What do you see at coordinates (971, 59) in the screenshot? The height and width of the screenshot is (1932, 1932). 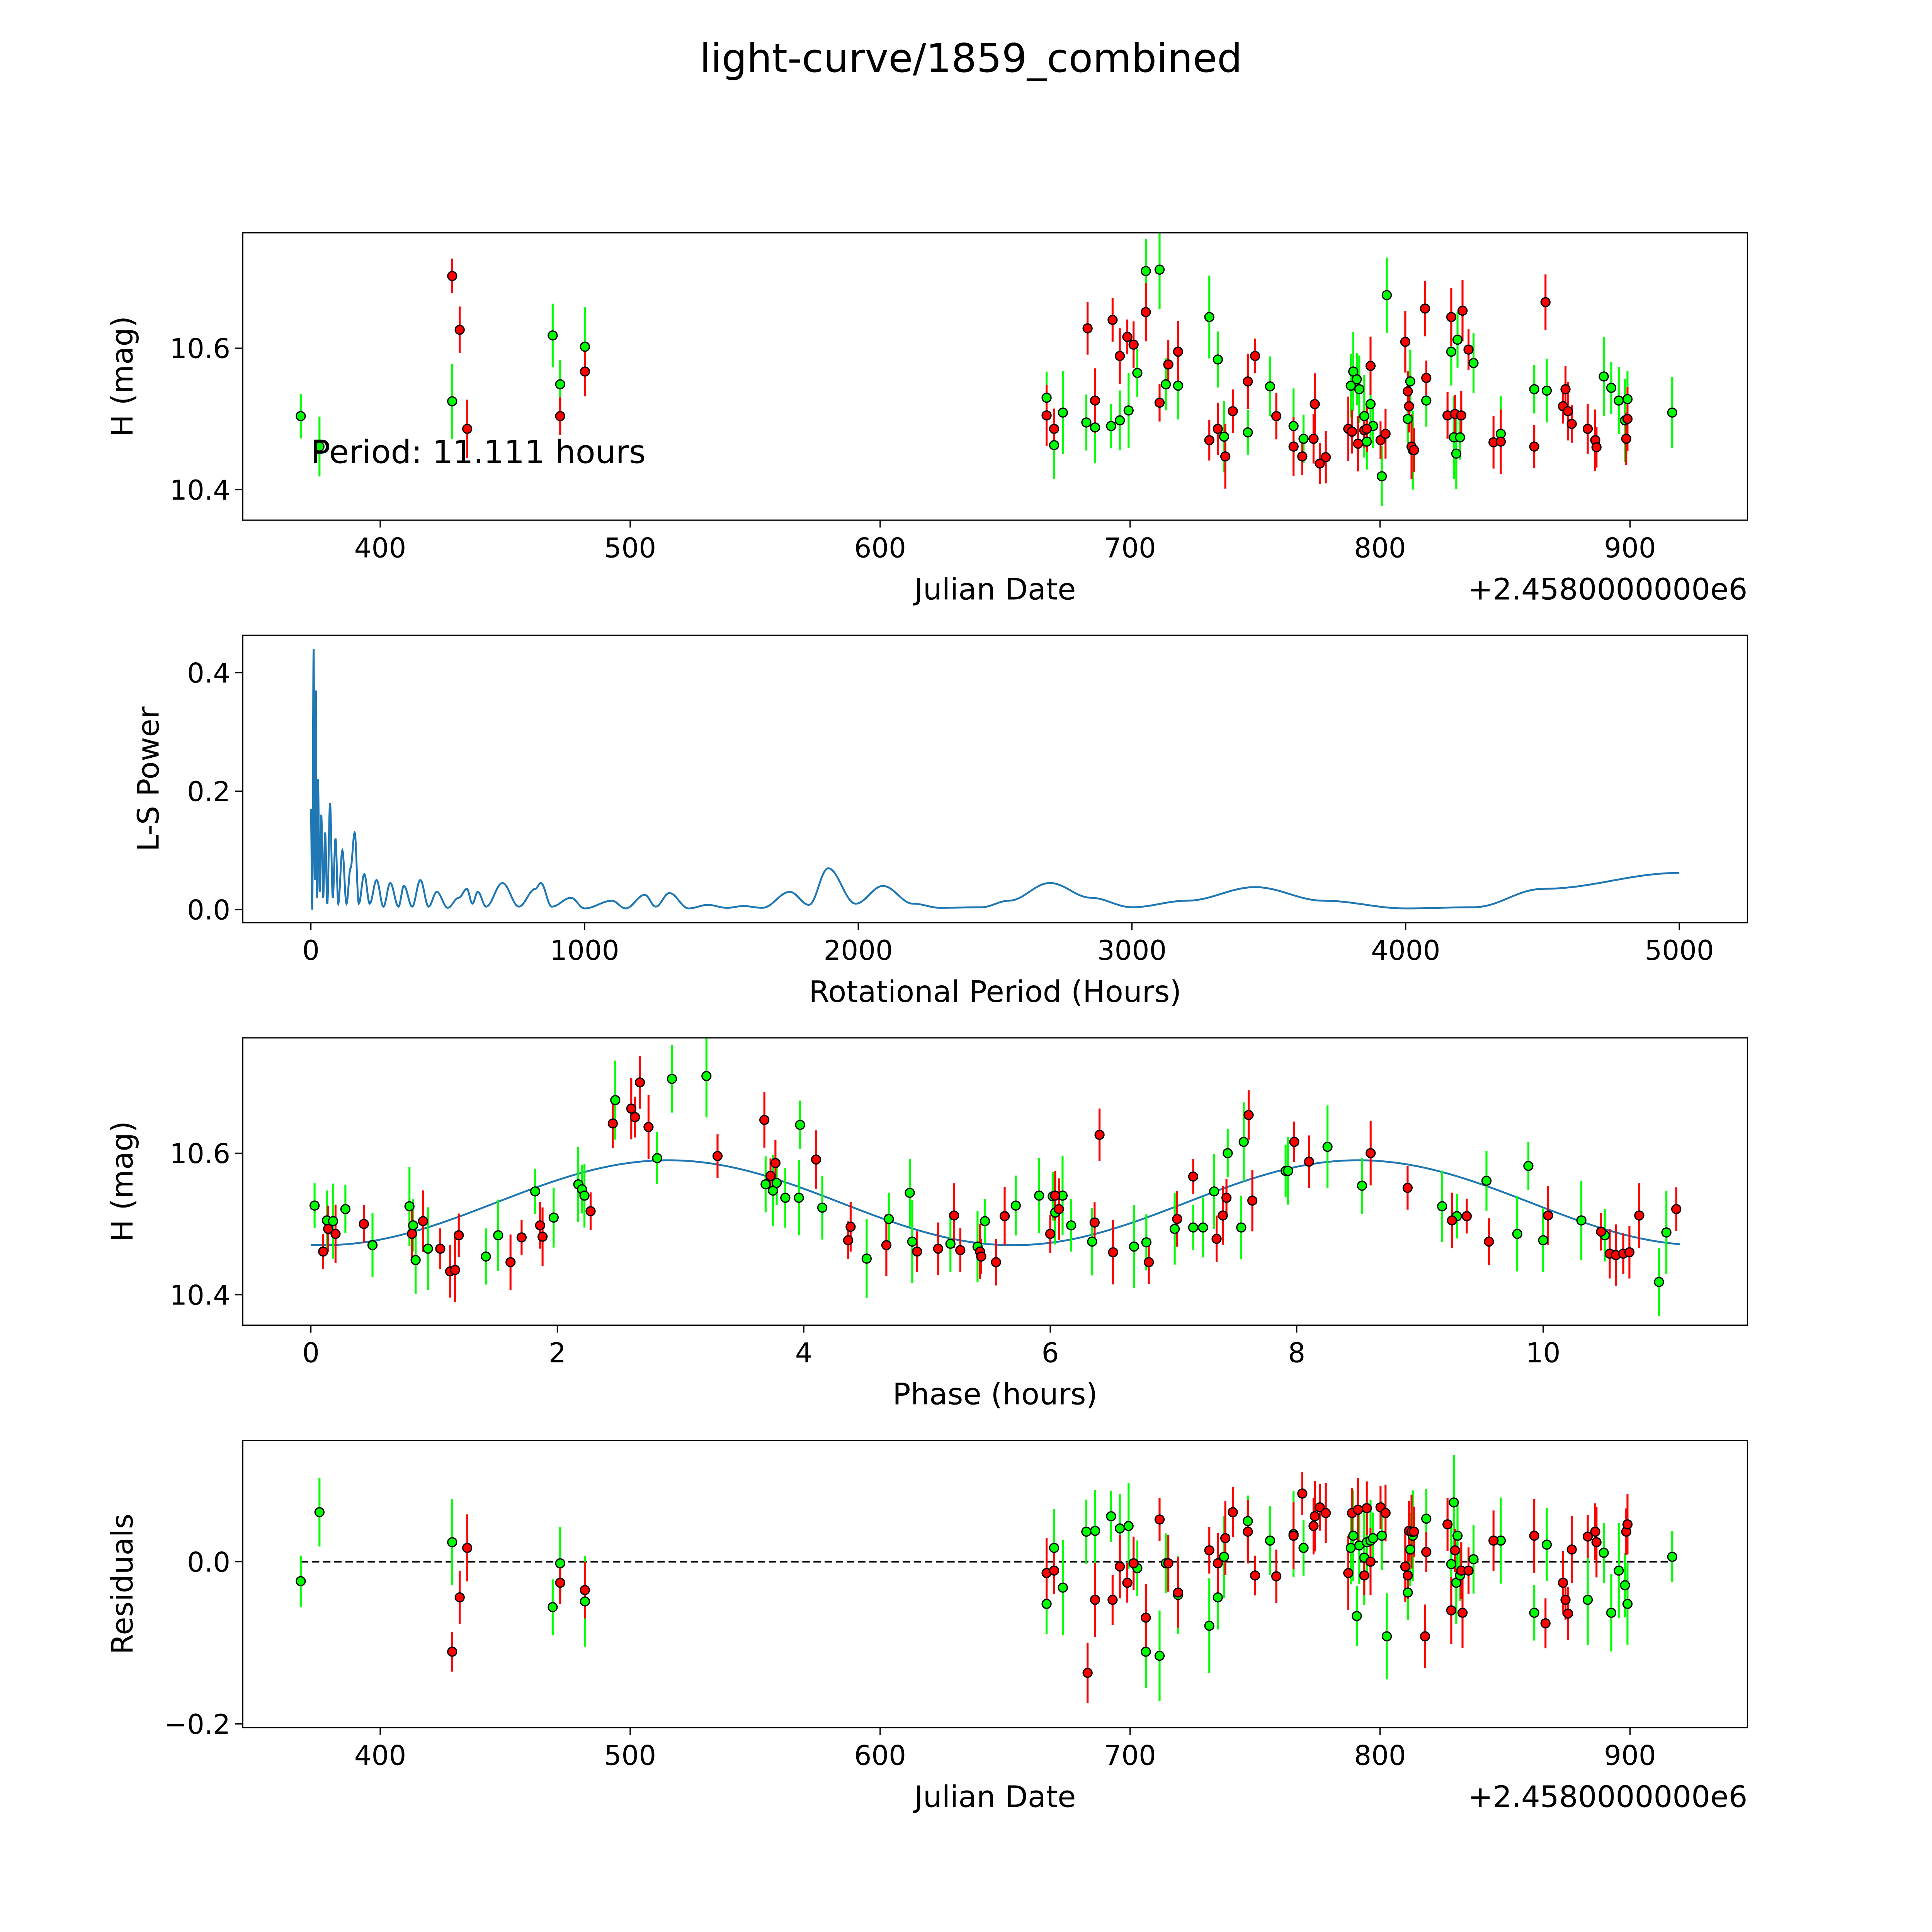 I see `figure-title: light-curve/1859_combined` at bounding box center [971, 59].